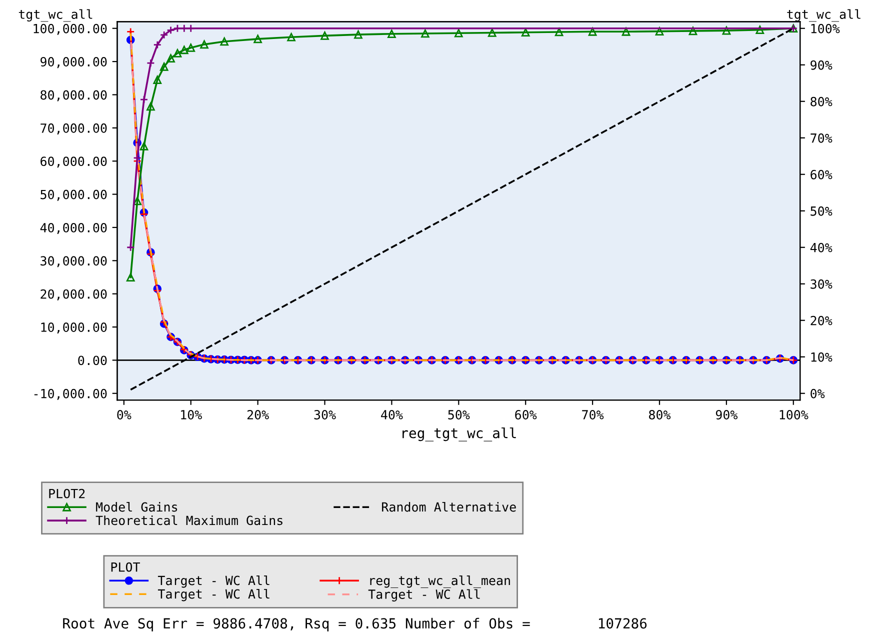  I want to click on y2-tick-label: 80%, so click(821, 101).